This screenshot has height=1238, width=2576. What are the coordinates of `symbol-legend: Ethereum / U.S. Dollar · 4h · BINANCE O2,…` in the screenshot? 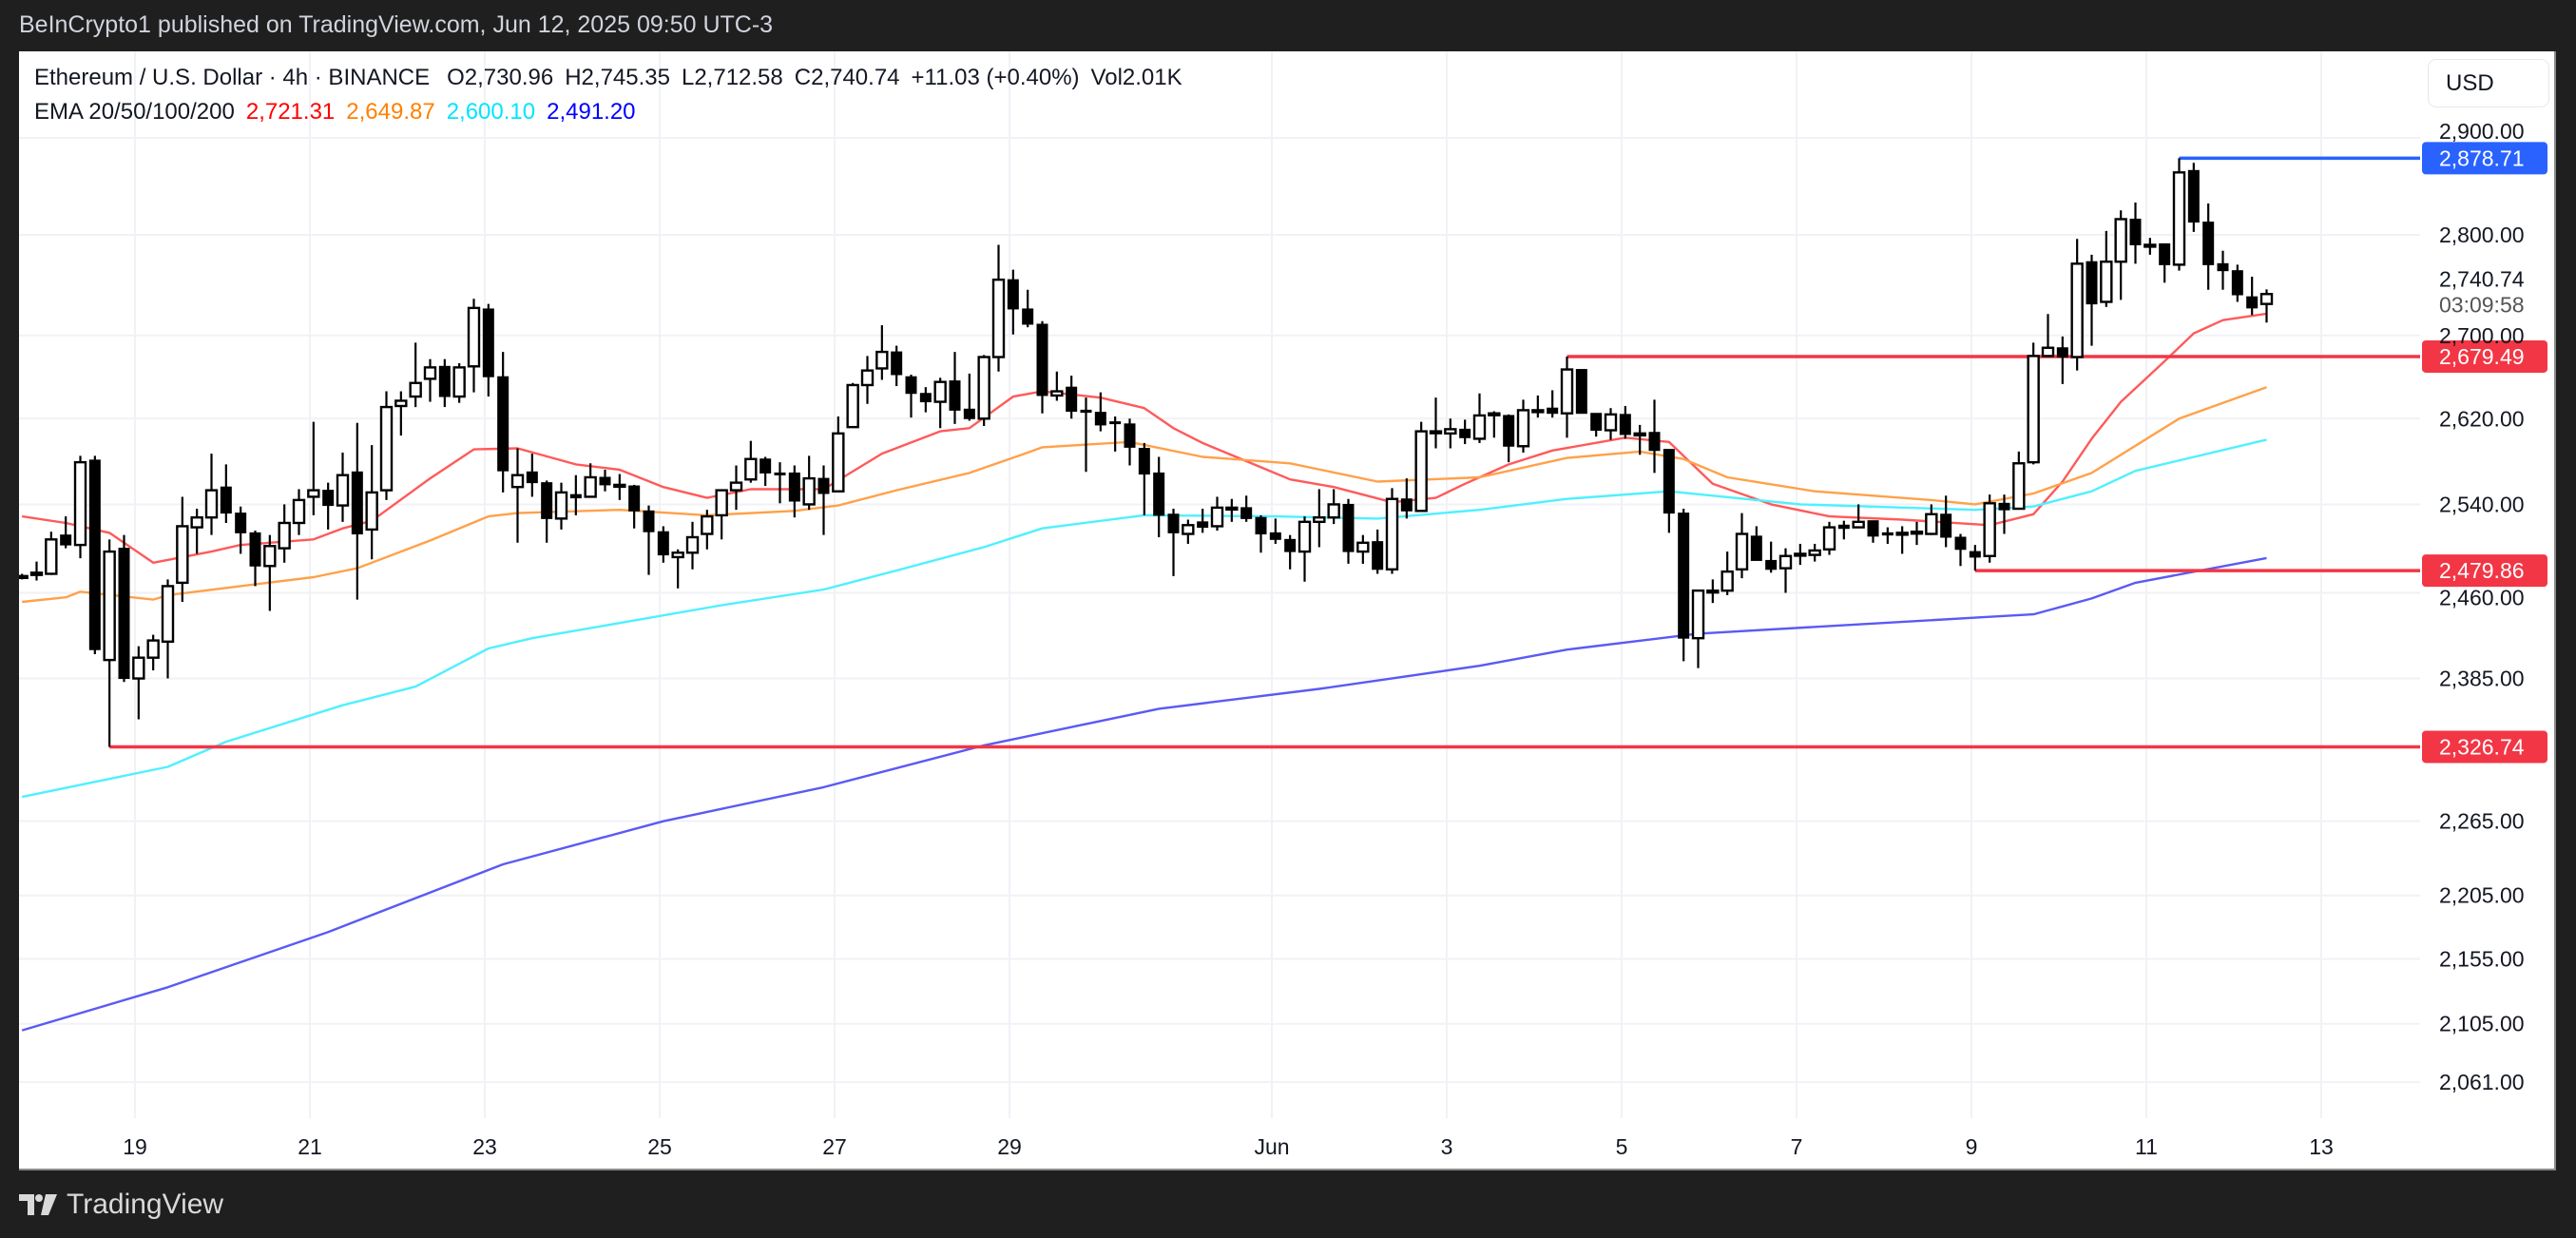 It's located at (614, 78).